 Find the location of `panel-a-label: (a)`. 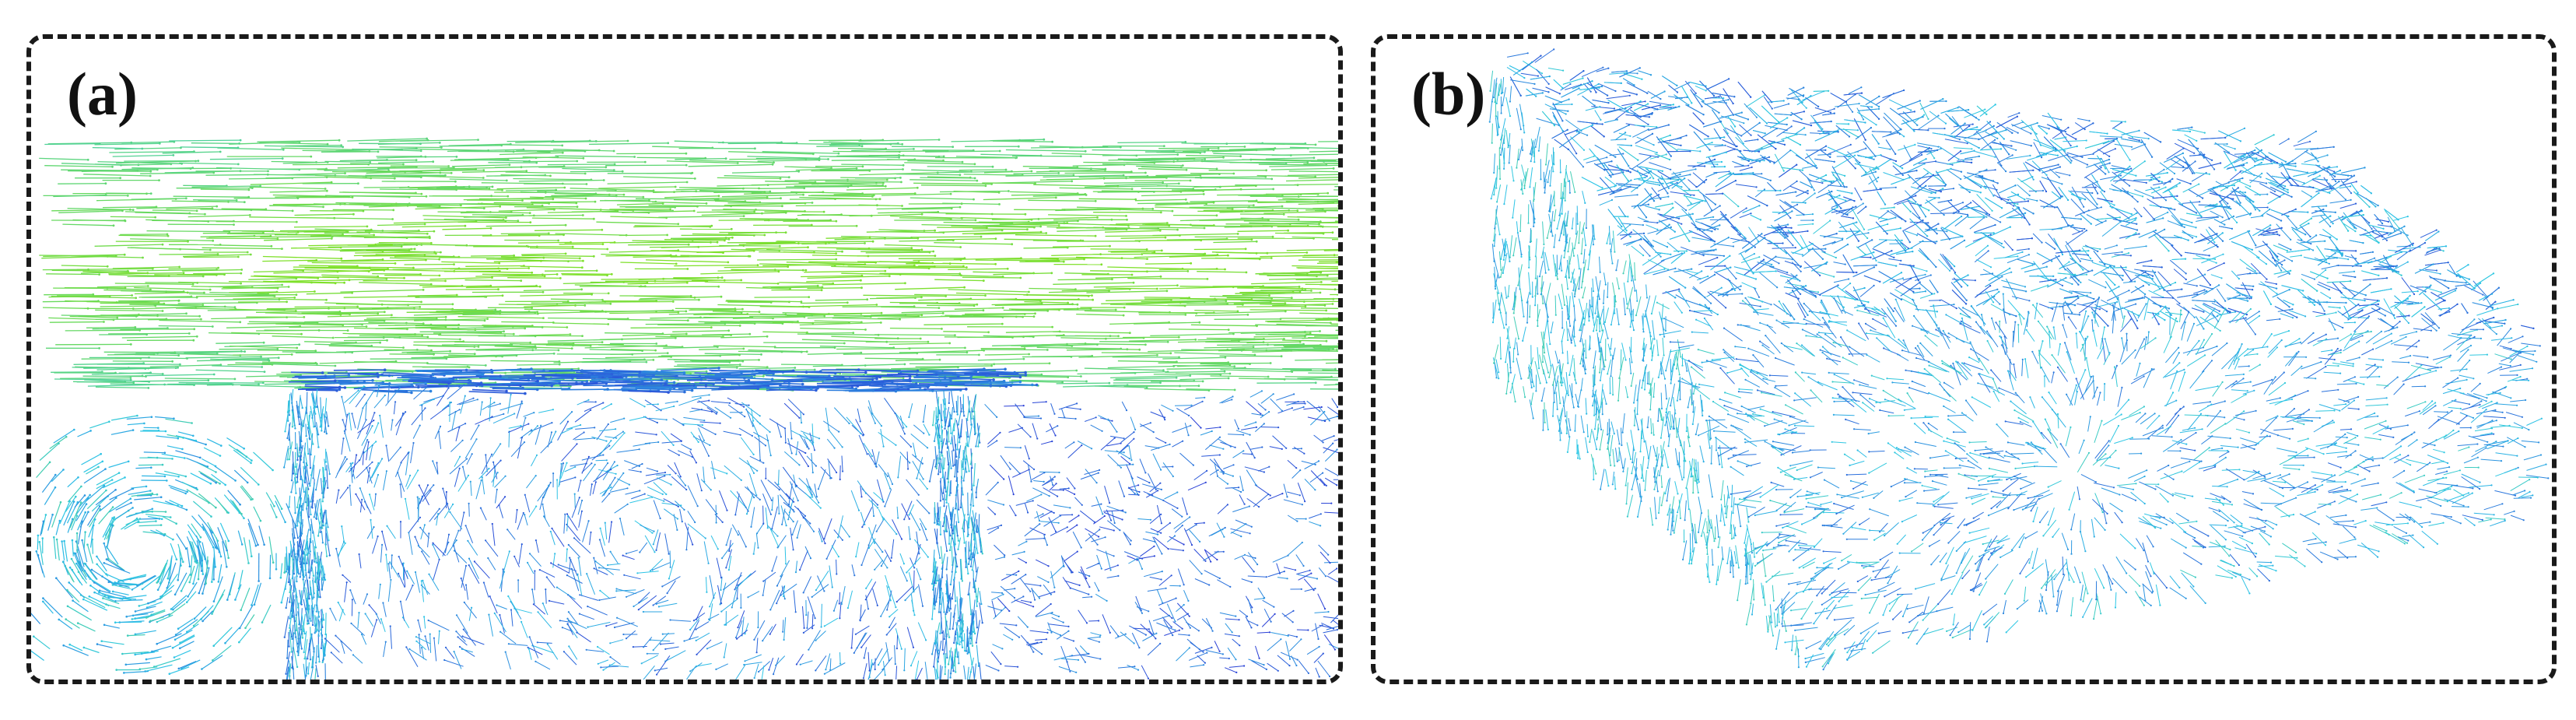

panel-a-label: (a) is located at coordinates (102, 94).